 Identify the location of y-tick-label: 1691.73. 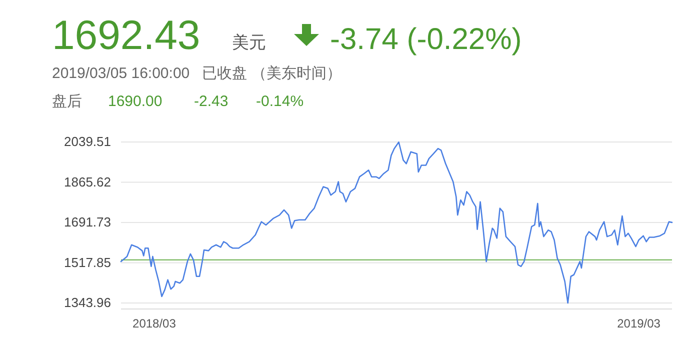
(87, 222).